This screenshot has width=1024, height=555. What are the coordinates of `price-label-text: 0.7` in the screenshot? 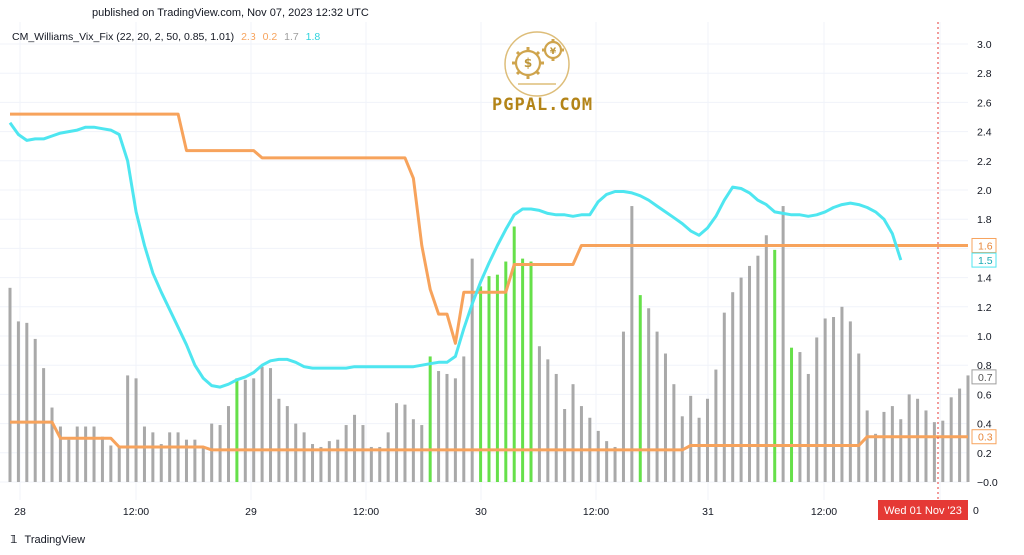 It's located at (985, 378).